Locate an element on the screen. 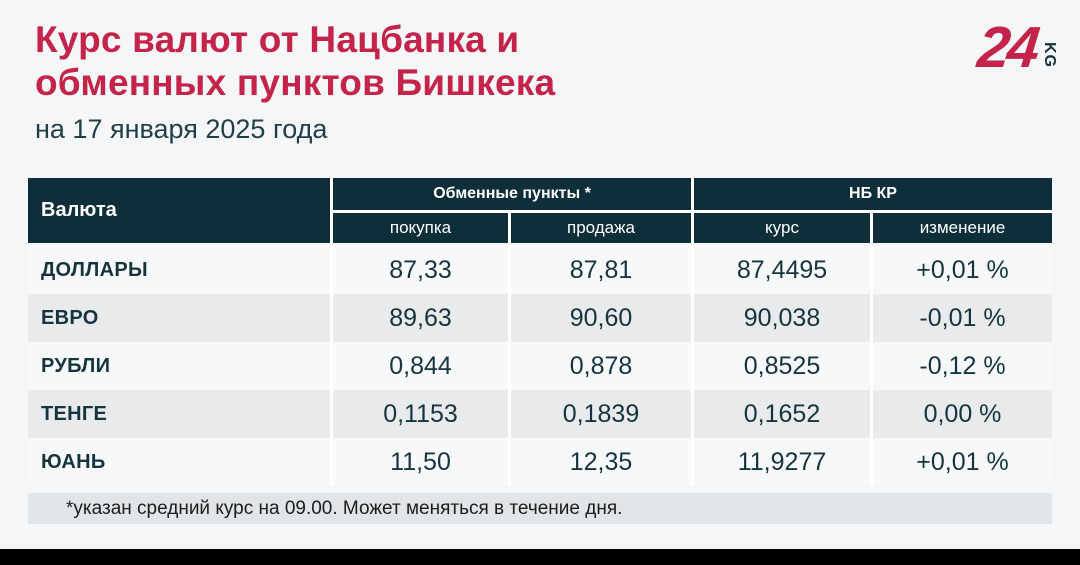 Image resolution: width=1080 pixels, height=565 pixels. logo-24kg: 24 KG is located at coordinates (1016, 47).